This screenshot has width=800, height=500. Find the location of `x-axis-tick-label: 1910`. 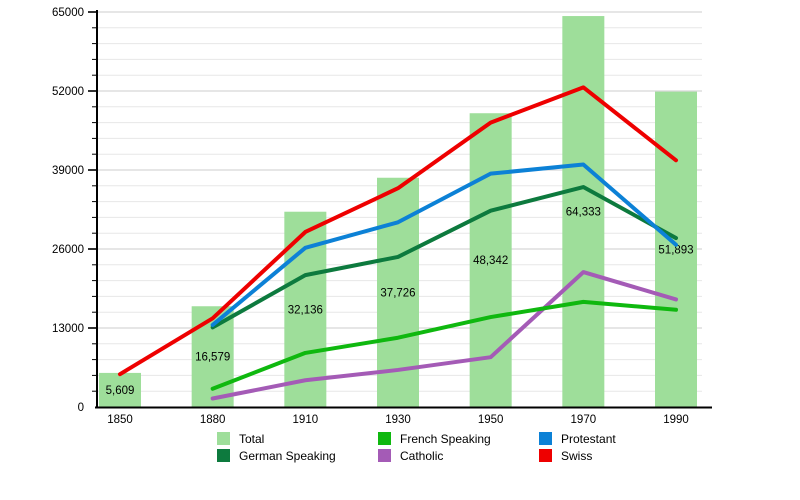

x-axis-tick-label: 1910 is located at coordinates (306, 420).